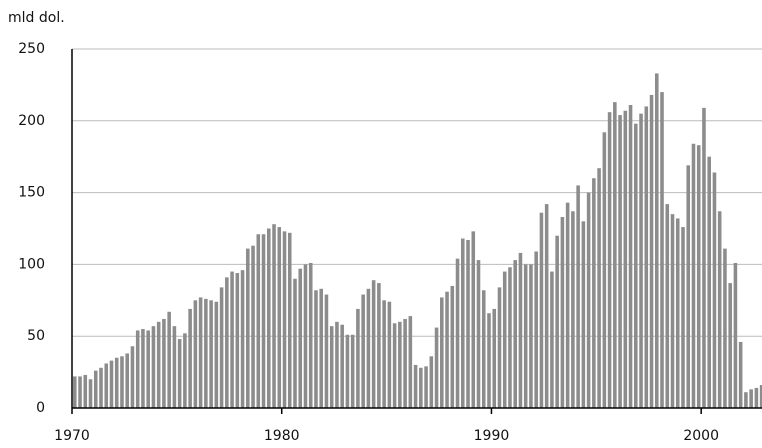 Image resolution: width=762 pixels, height=448 pixels. Describe the element at coordinates (701, 436) in the screenshot. I see `x-tick-label: 2000` at that location.